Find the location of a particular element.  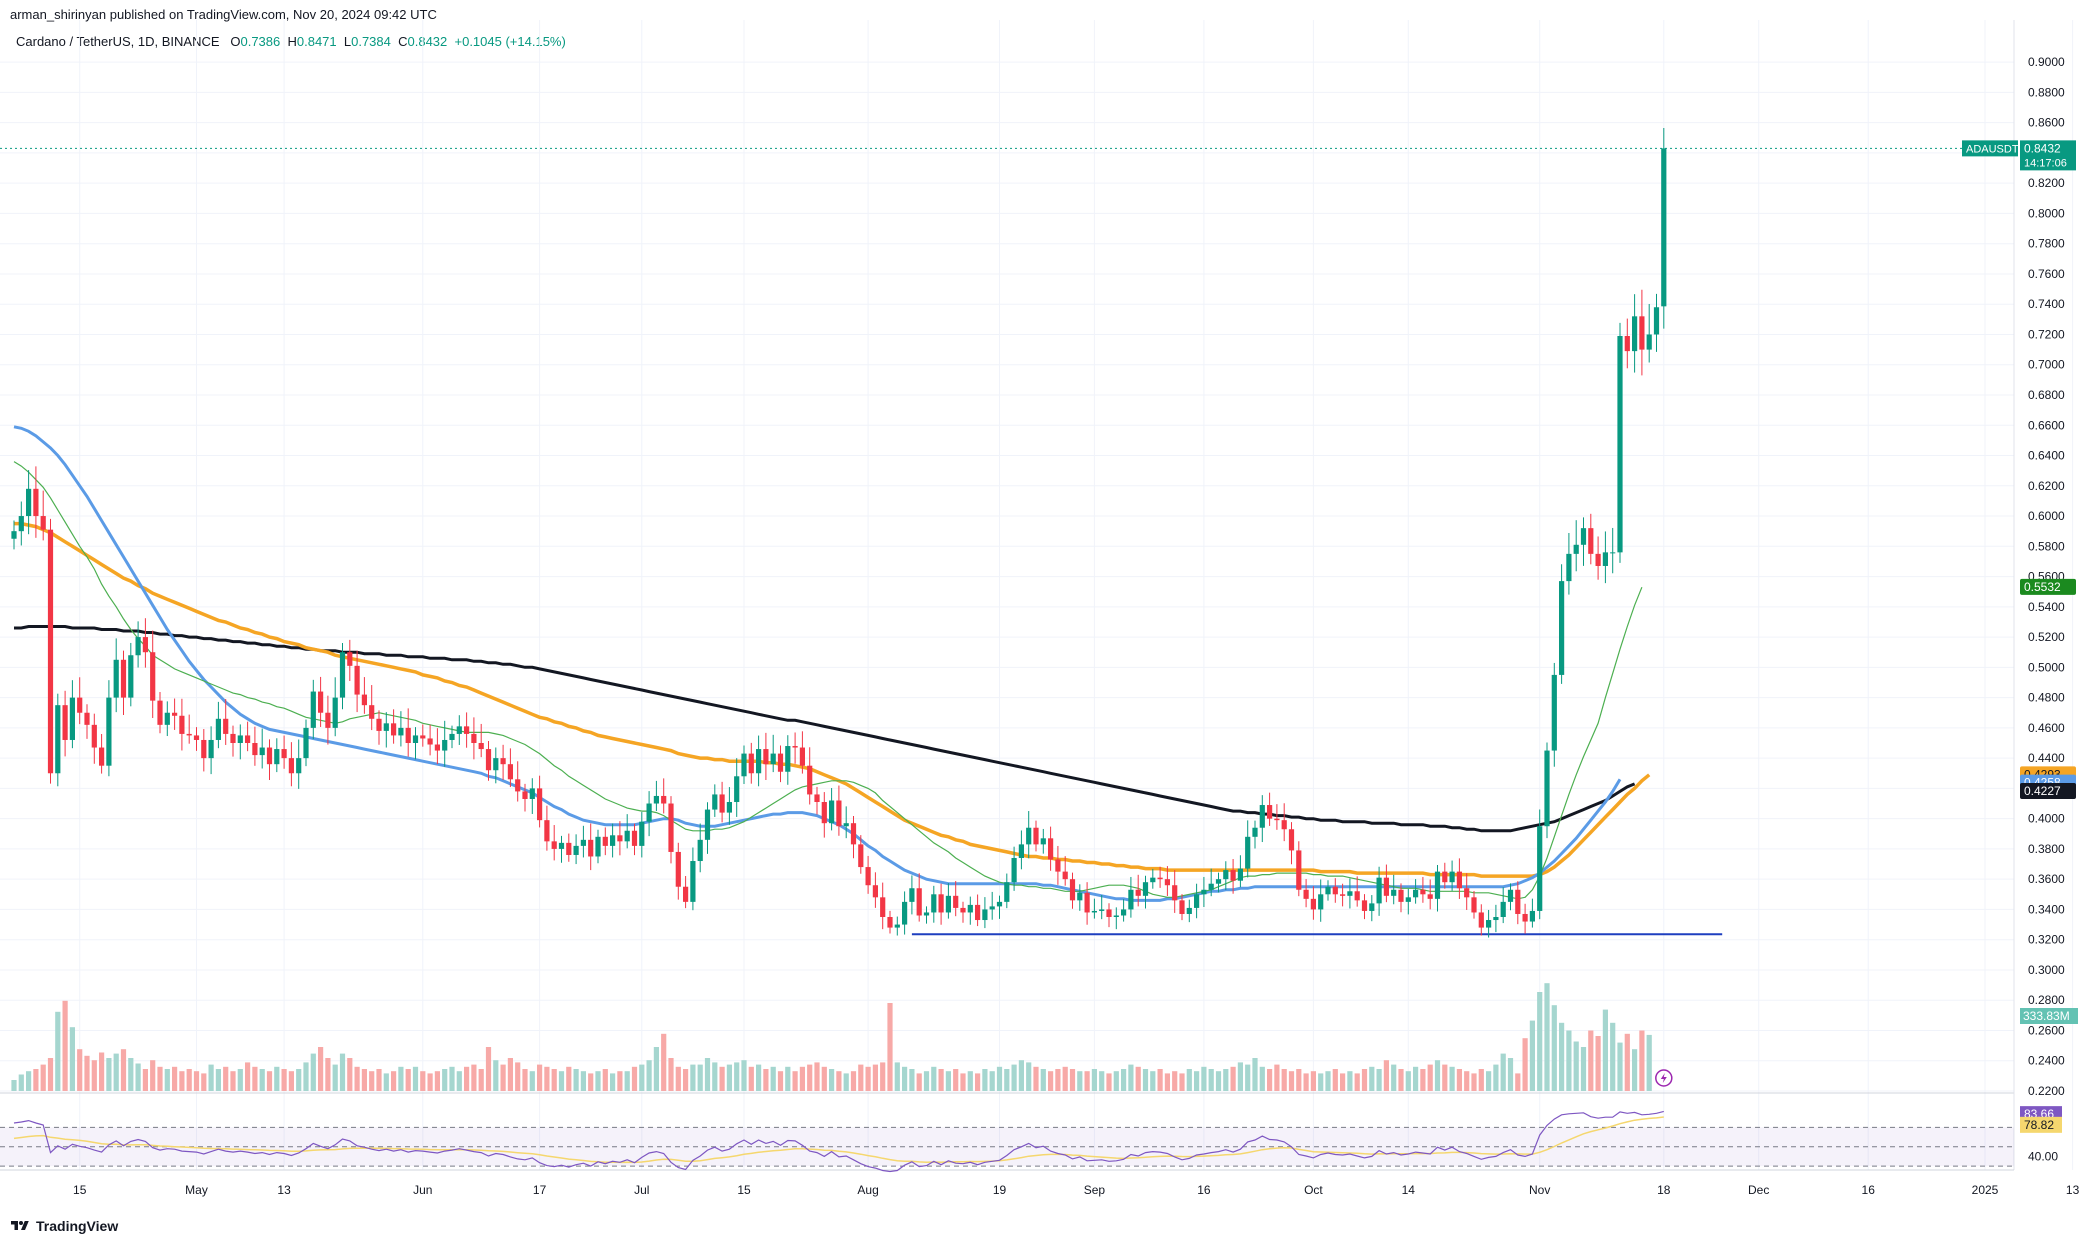

price-tick-label: 0.7600 is located at coordinates (2046, 274).